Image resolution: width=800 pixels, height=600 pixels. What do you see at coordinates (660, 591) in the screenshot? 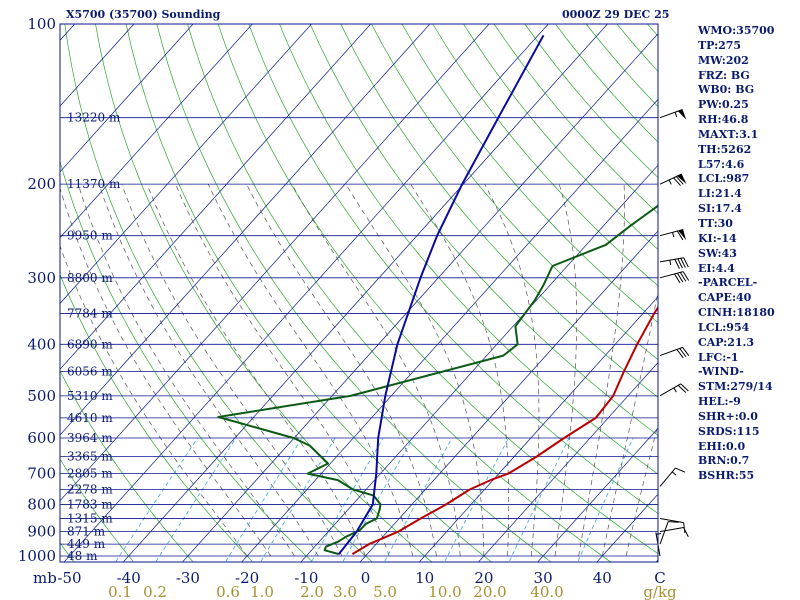
I see `mixing-ratio-tick-label: g/kg` at bounding box center [660, 591].